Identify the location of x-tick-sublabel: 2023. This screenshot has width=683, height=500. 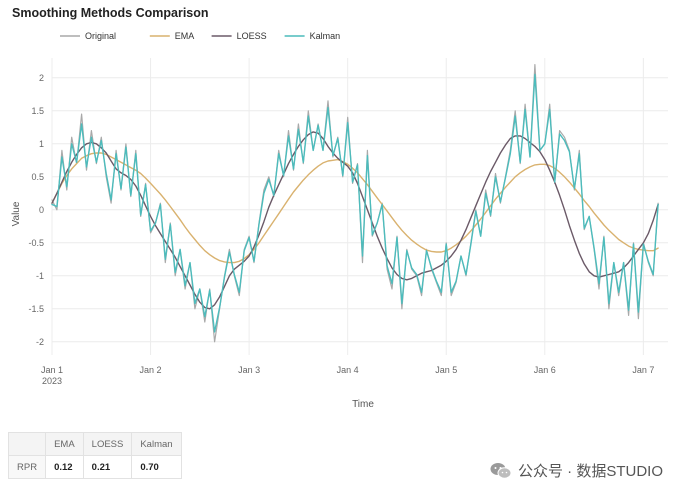
(52, 381).